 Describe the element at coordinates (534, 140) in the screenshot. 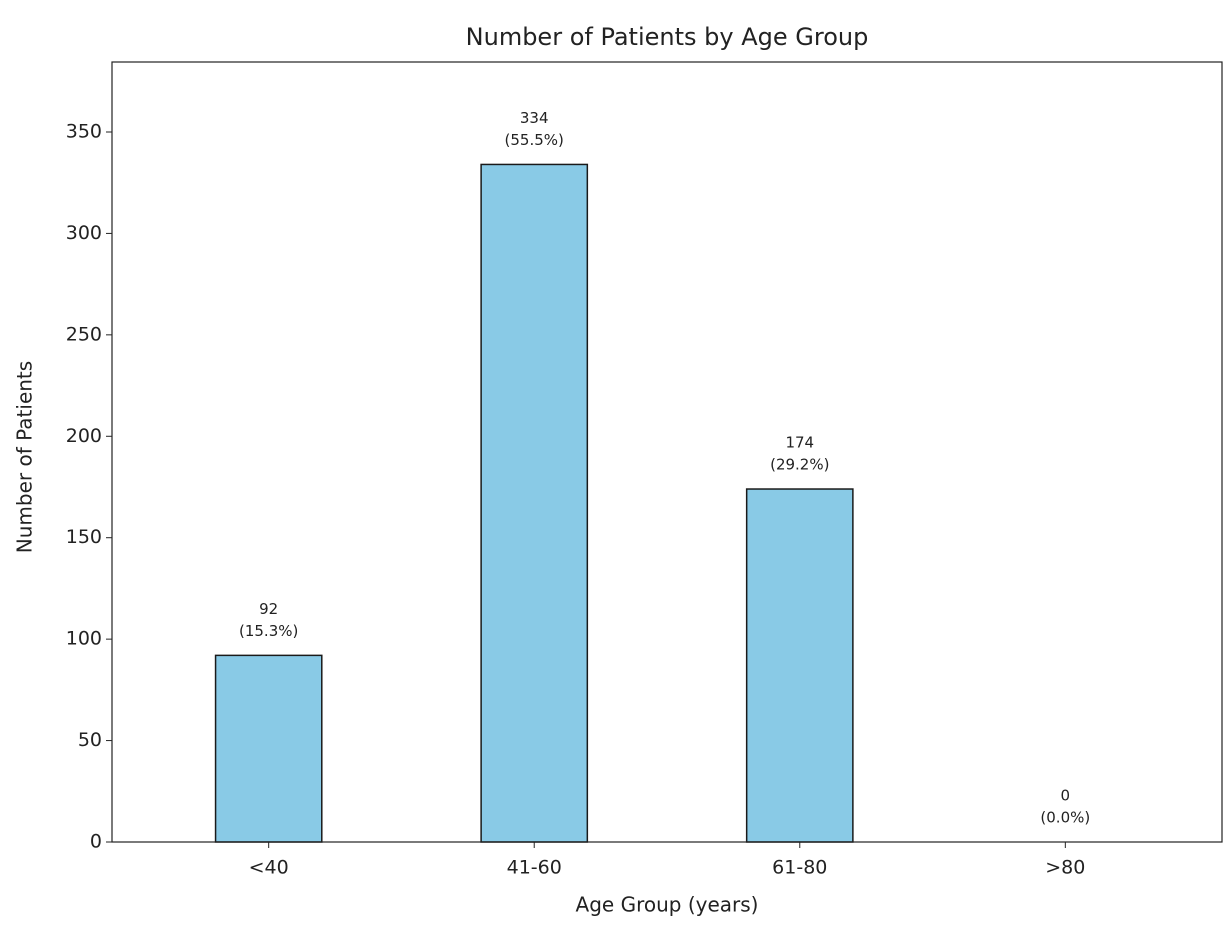

I see `value-label: (55.5%)` at that location.